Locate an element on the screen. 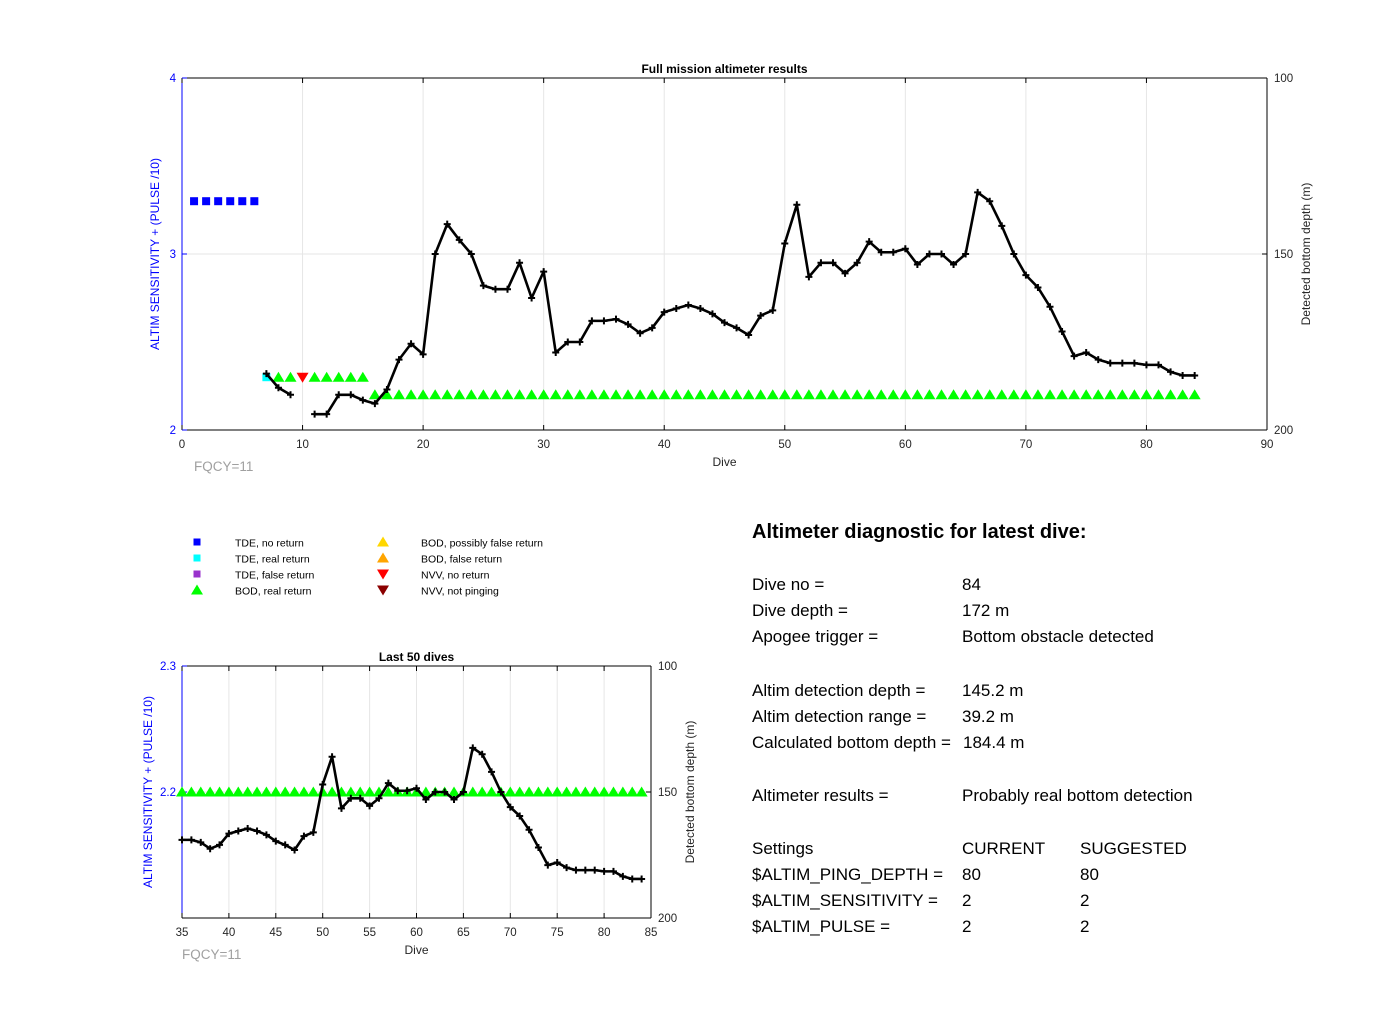  apogee-trigger-value: Bottom obstacle detected is located at coordinates (1058, 636).